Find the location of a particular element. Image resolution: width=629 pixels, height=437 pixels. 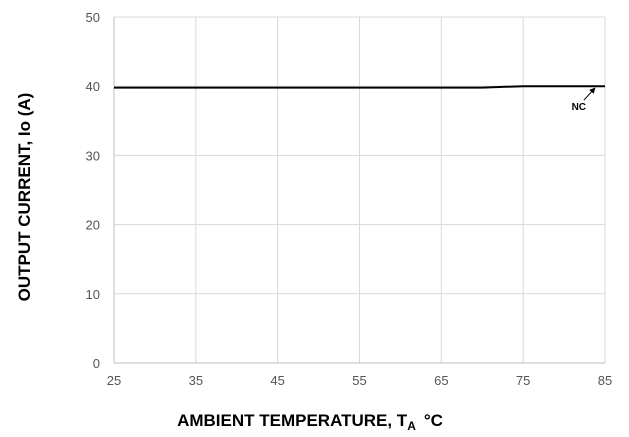

series-group is located at coordinates (359, 87).